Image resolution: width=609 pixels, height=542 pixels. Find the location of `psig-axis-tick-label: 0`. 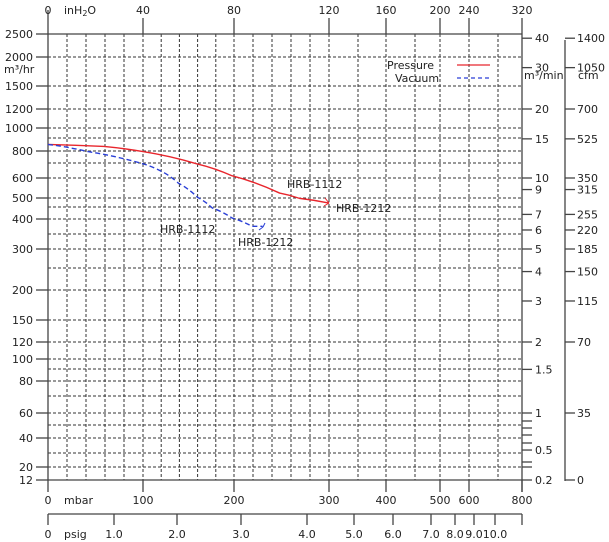

psig-axis-tick-label: 0 is located at coordinates (48, 534).